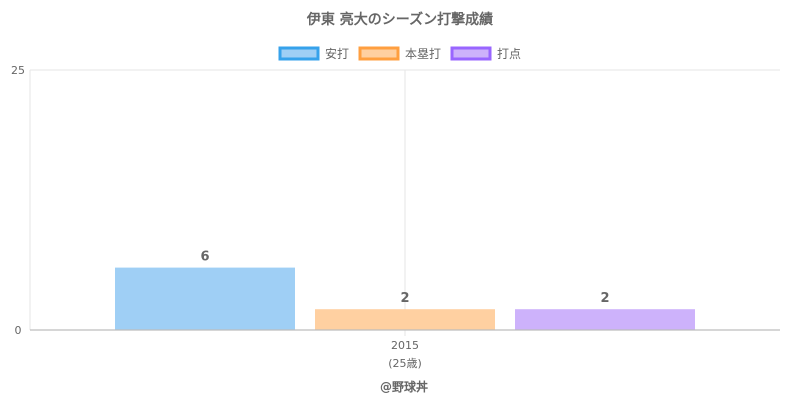 The width and height of the screenshot is (800, 400). What do you see at coordinates (18, 70) in the screenshot?
I see `y-tick-label: 25` at bounding box center [18, 70].